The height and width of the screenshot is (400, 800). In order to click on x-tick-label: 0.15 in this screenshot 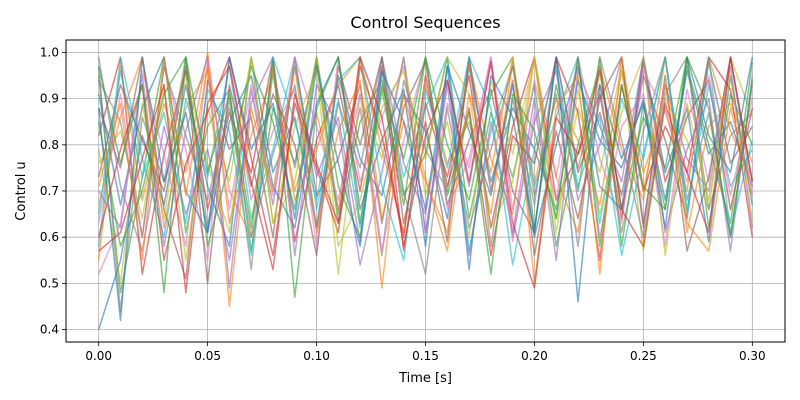, I will do `click(425, 356)`.